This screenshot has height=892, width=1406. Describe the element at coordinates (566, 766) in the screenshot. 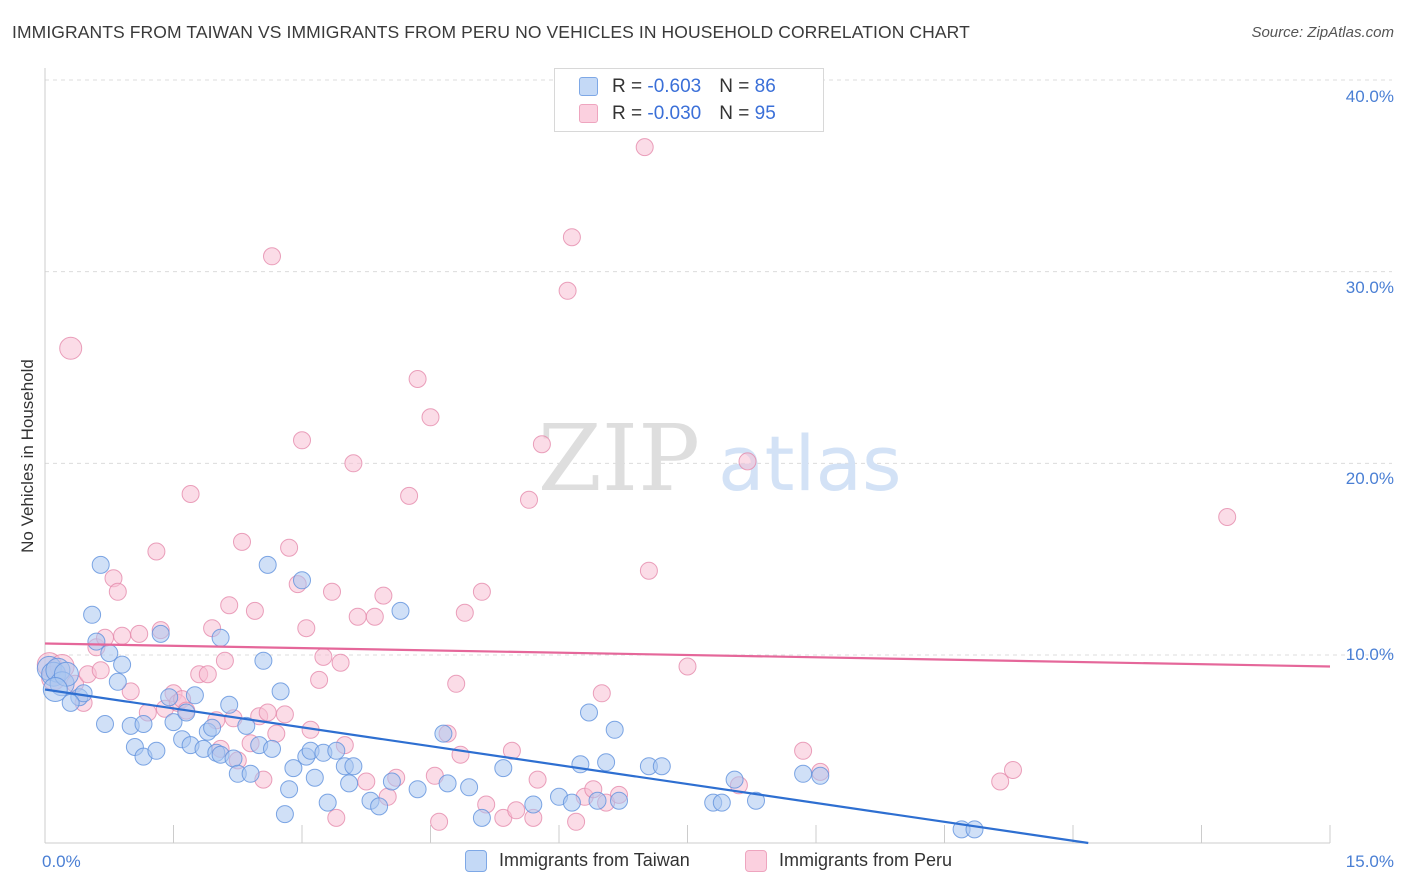

I see `taiwan-trend-line` at that location.